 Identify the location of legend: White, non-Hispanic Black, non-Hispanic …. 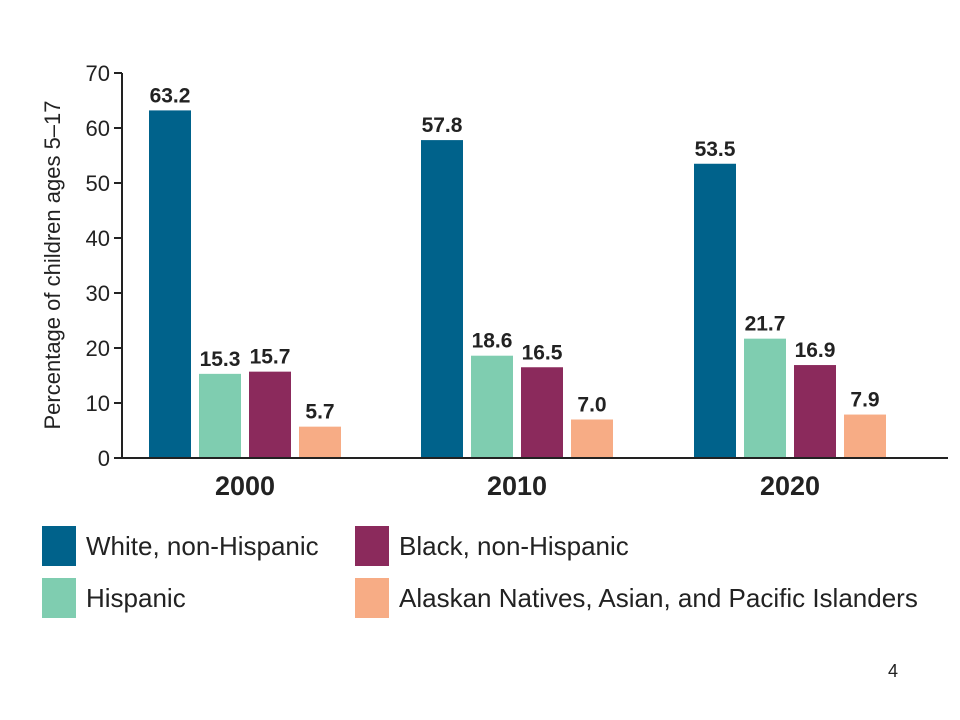
(497, 572).